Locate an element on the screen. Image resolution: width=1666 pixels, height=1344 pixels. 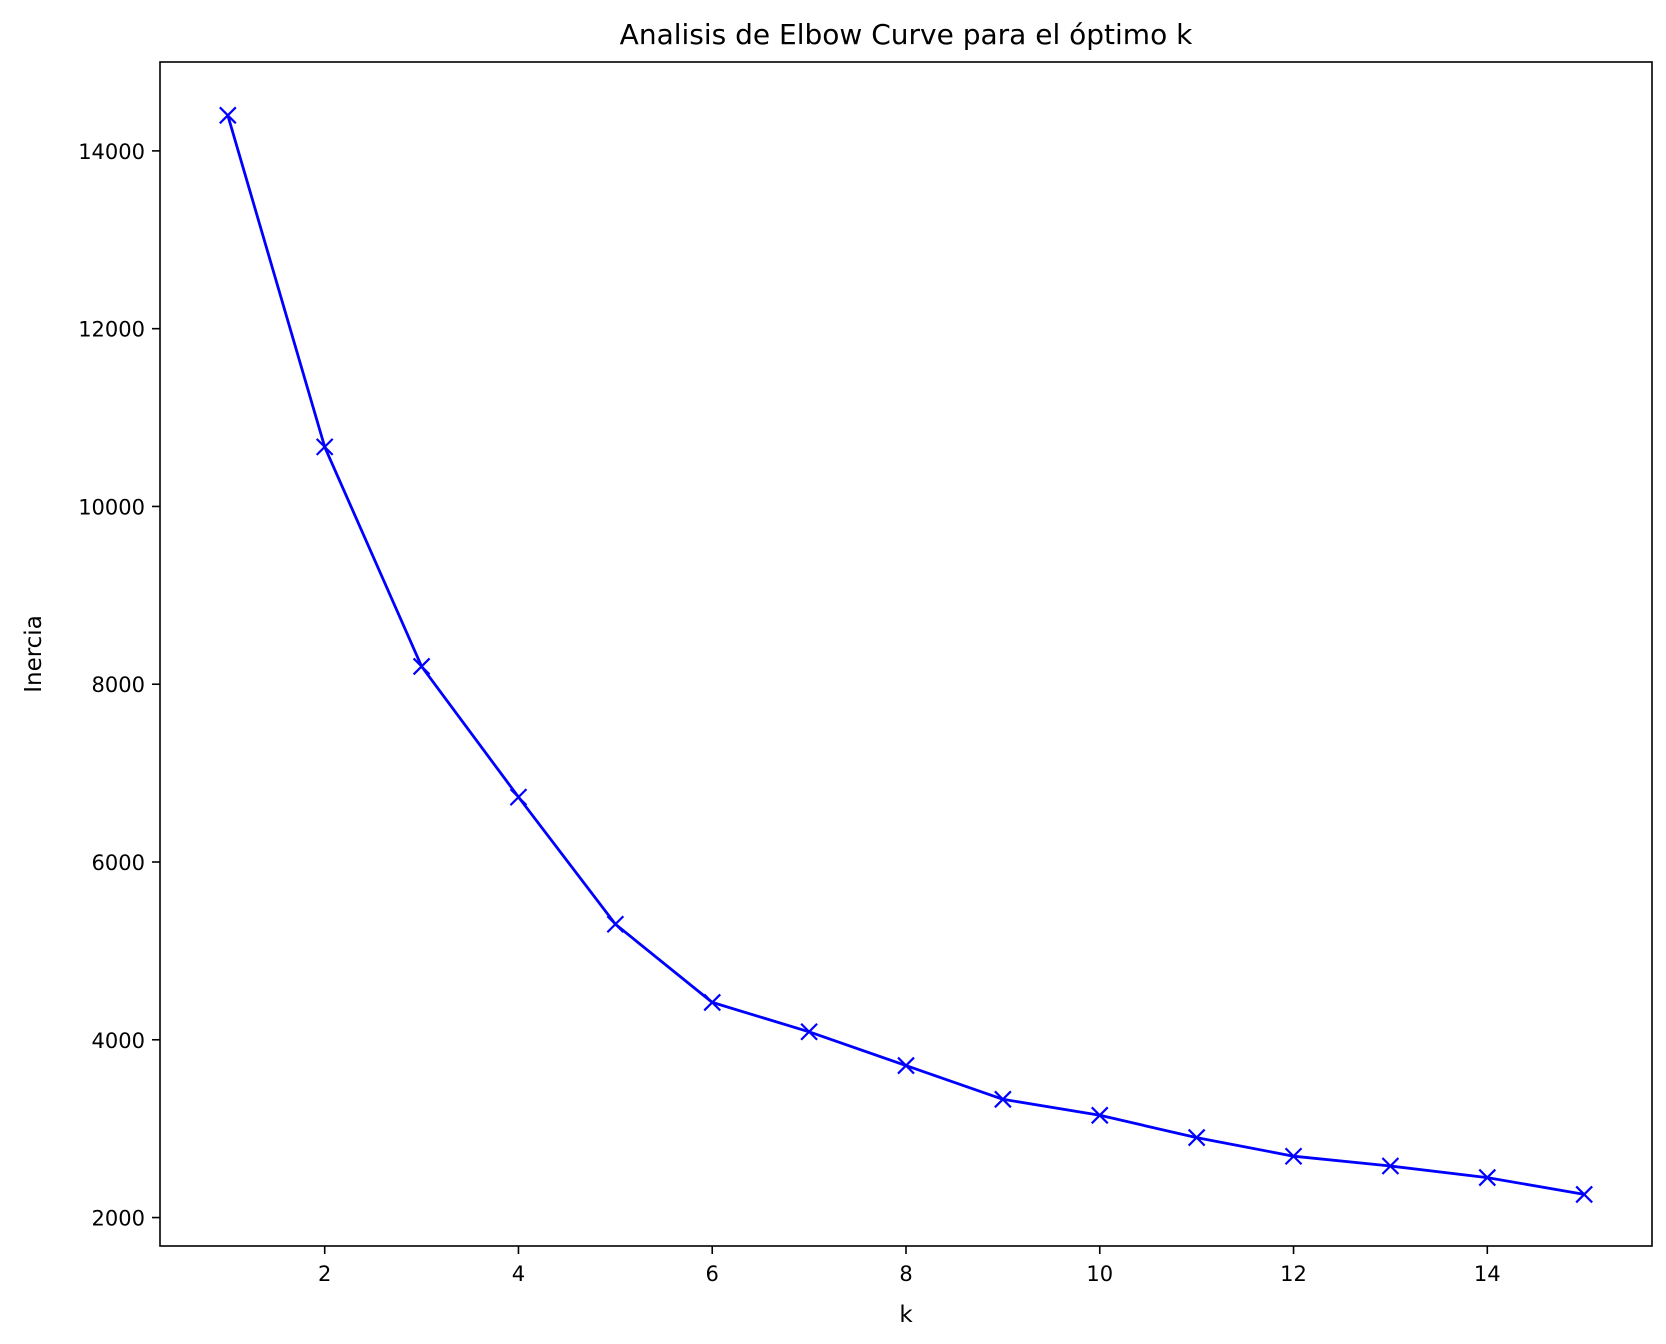
y-tick-label: 10000 is located at coordinates (111, 507).